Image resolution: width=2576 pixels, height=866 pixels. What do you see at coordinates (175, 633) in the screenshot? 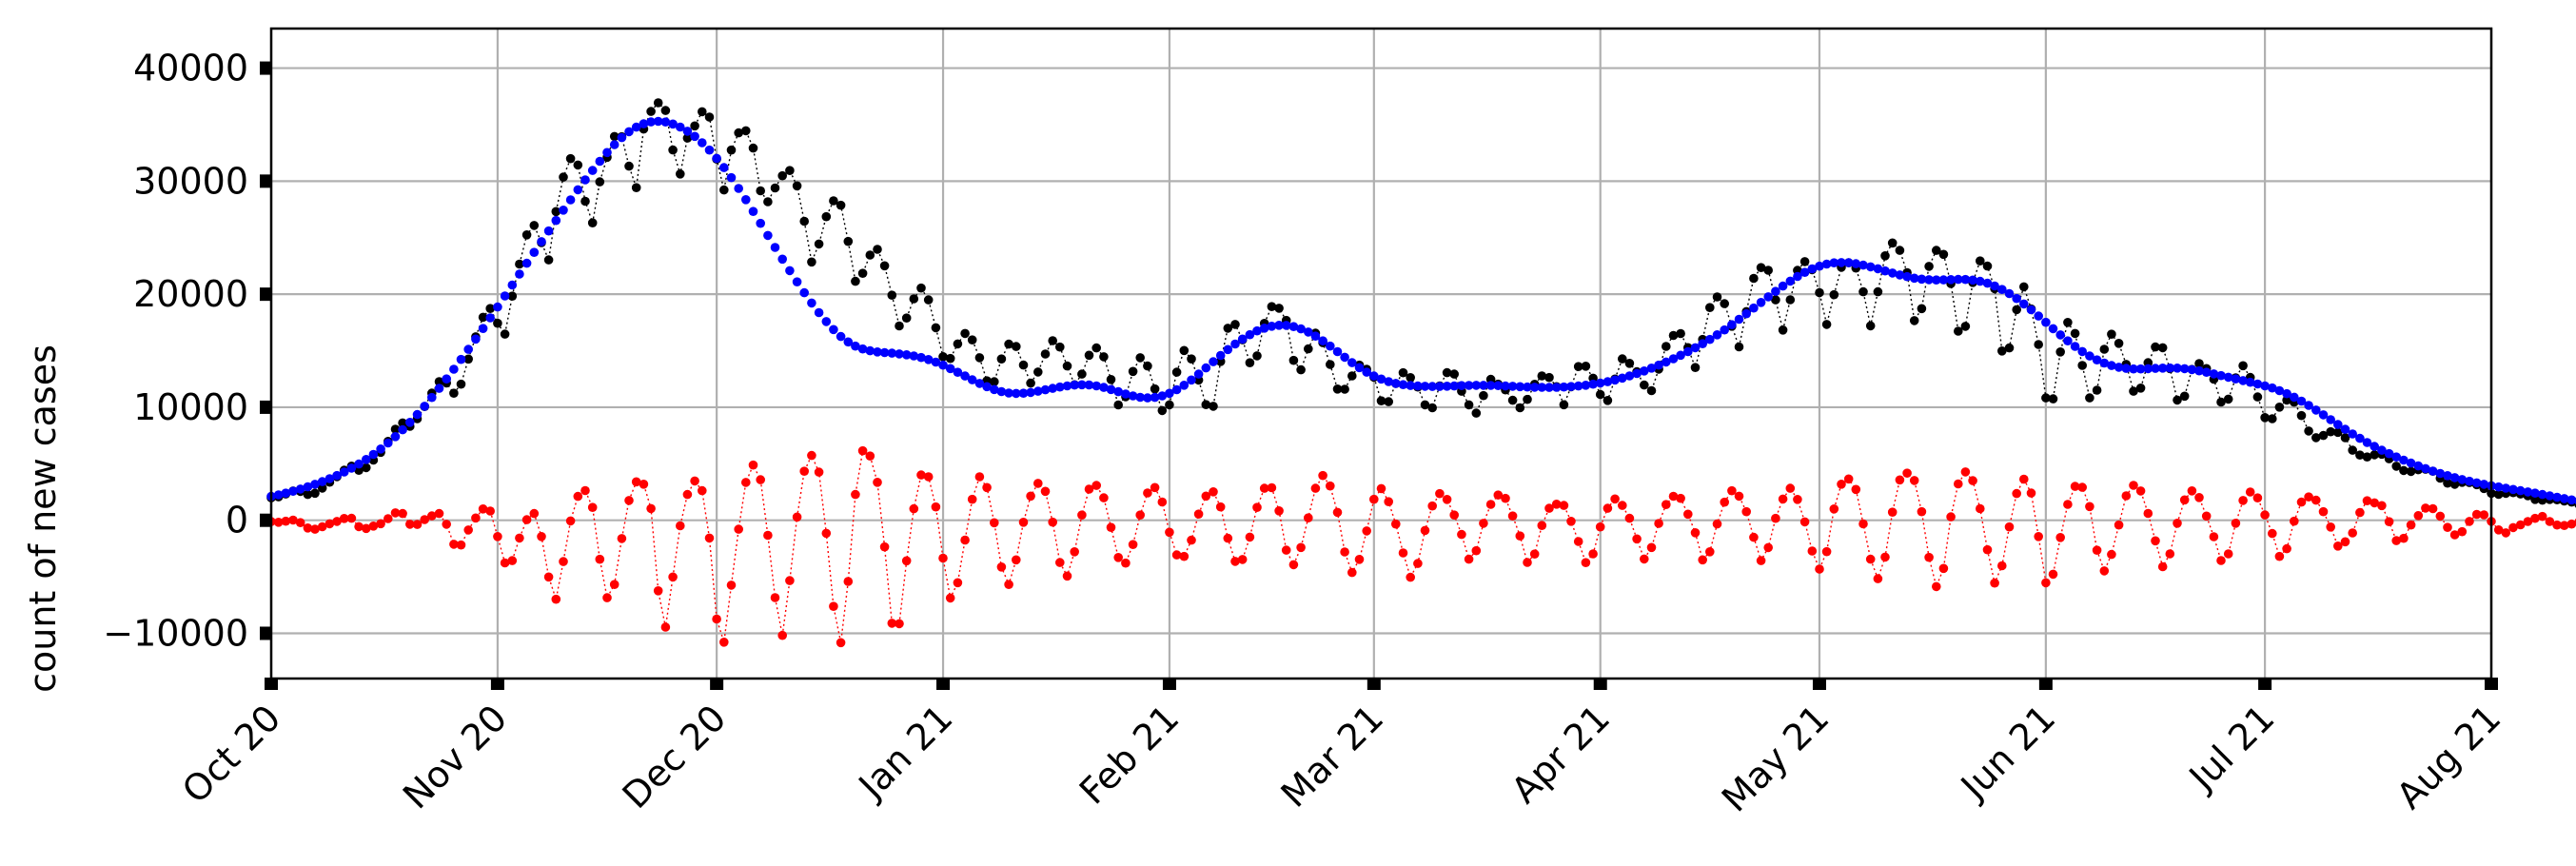
I see `y-tick-label: −10000` at bounding box center [175, 633].